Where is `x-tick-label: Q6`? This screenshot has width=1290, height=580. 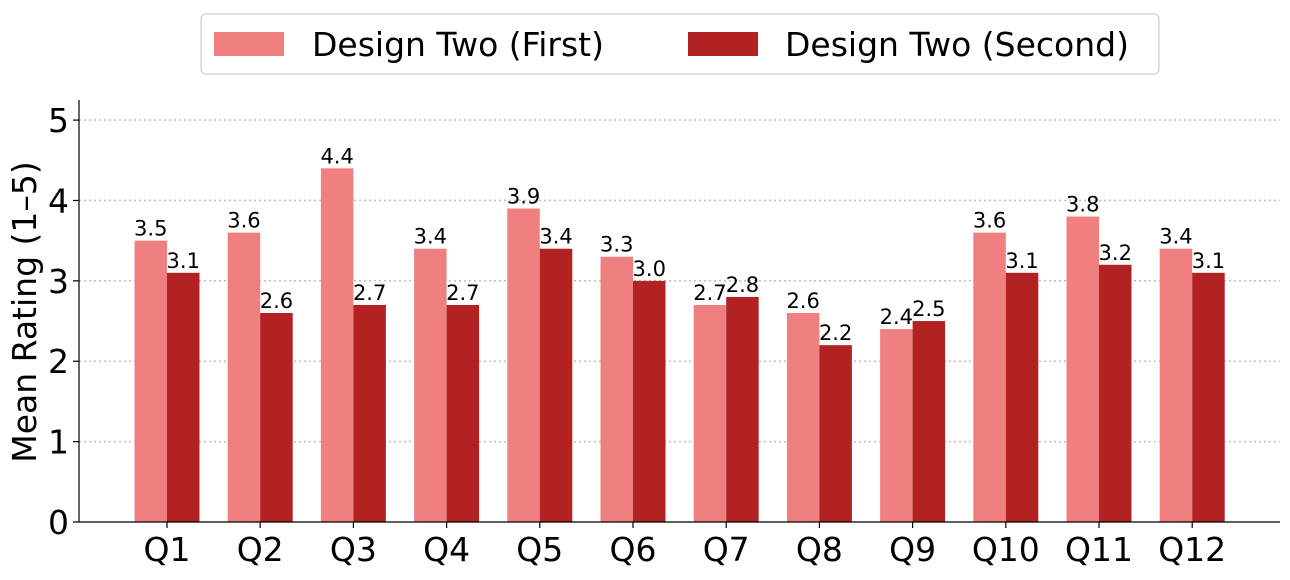 x-tick-label: Q6 is located at coordinates (633, 549).